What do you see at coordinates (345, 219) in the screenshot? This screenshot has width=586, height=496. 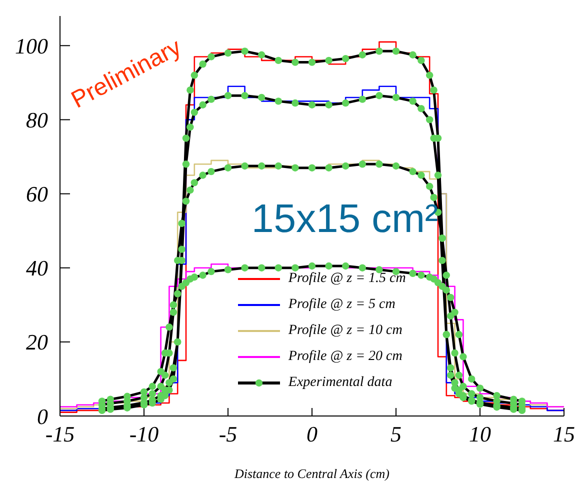 I see `annotation: 15x15 cm²` at bounding box center [345, 219].